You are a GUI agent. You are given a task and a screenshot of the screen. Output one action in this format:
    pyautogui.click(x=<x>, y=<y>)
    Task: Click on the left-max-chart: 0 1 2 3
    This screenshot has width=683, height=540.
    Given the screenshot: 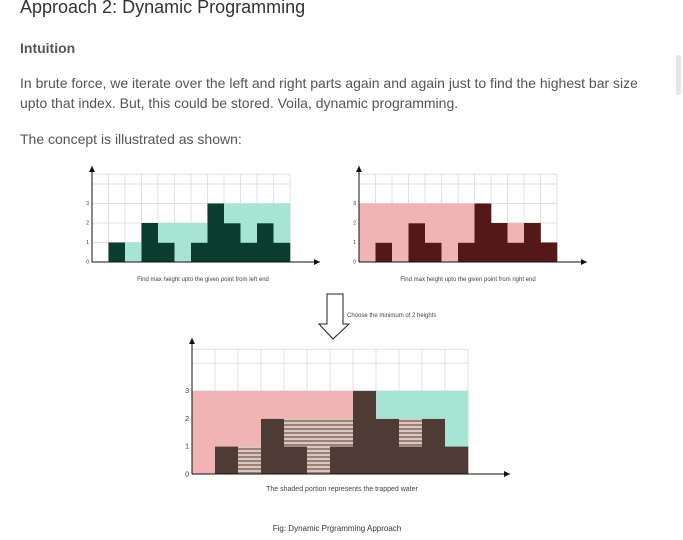 What is the action you would take?
    pyautogui.click(x=203, y=216)
    